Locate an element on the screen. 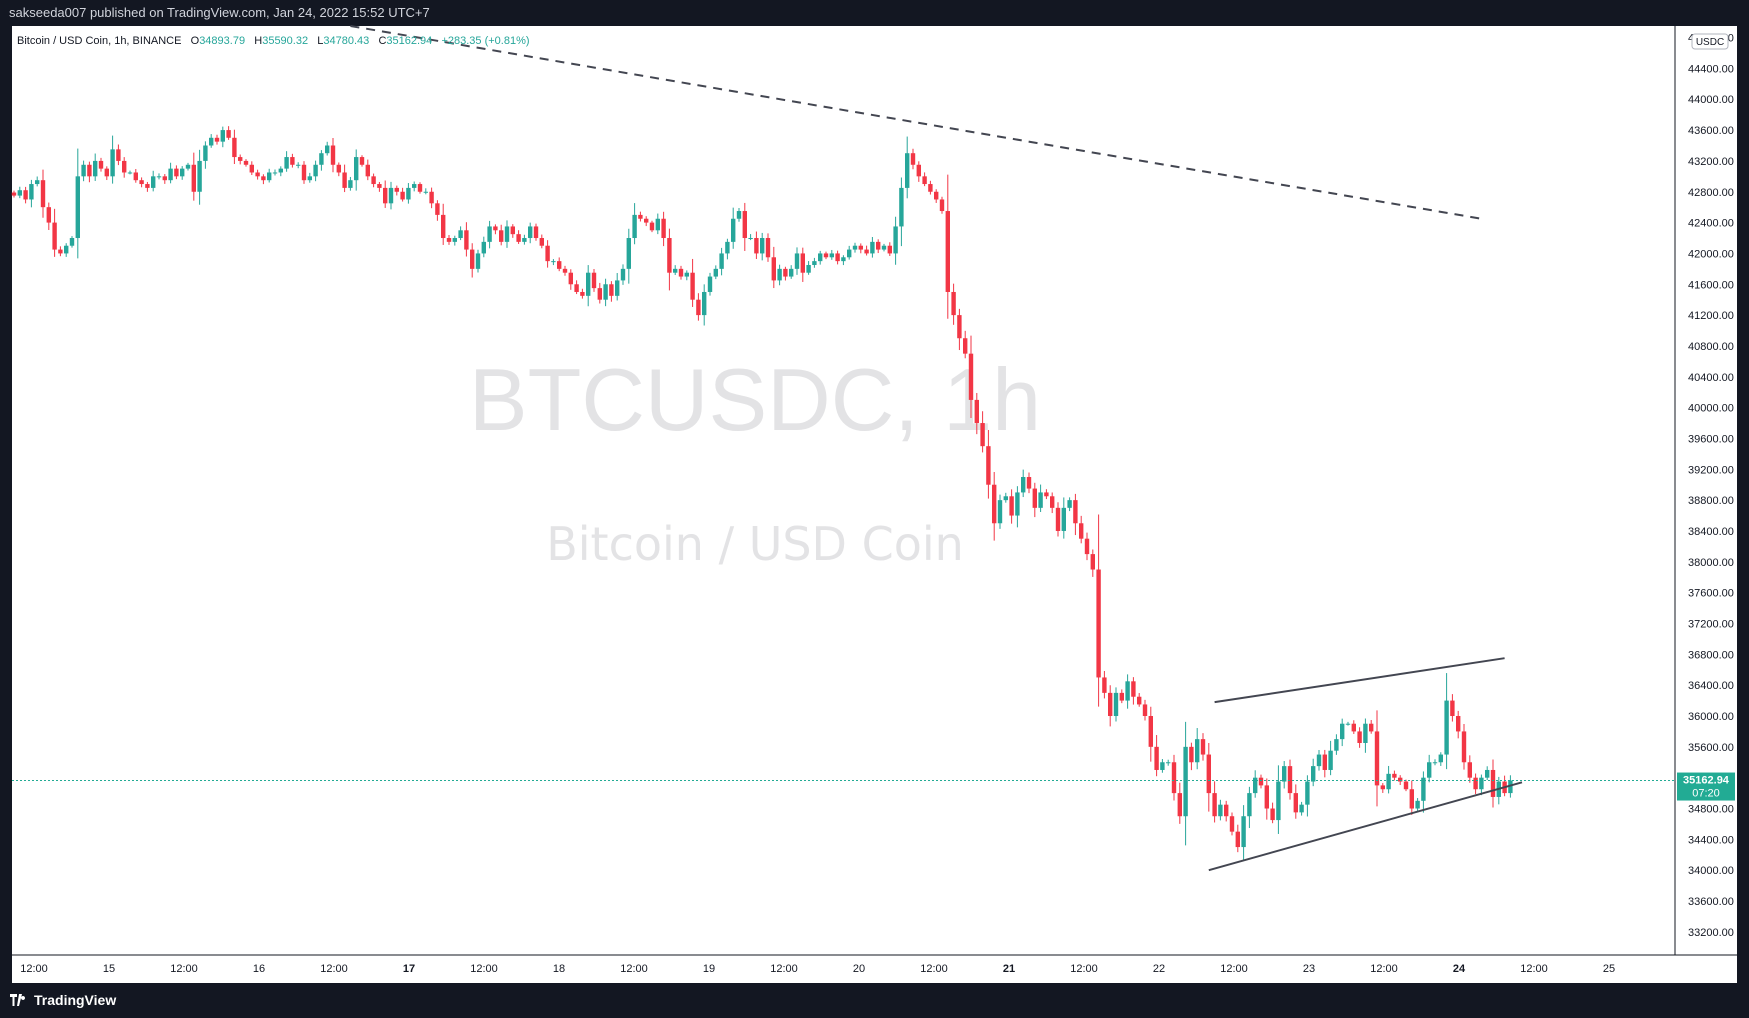  currency-badge: USDC is located at coordinates (1710, 41).